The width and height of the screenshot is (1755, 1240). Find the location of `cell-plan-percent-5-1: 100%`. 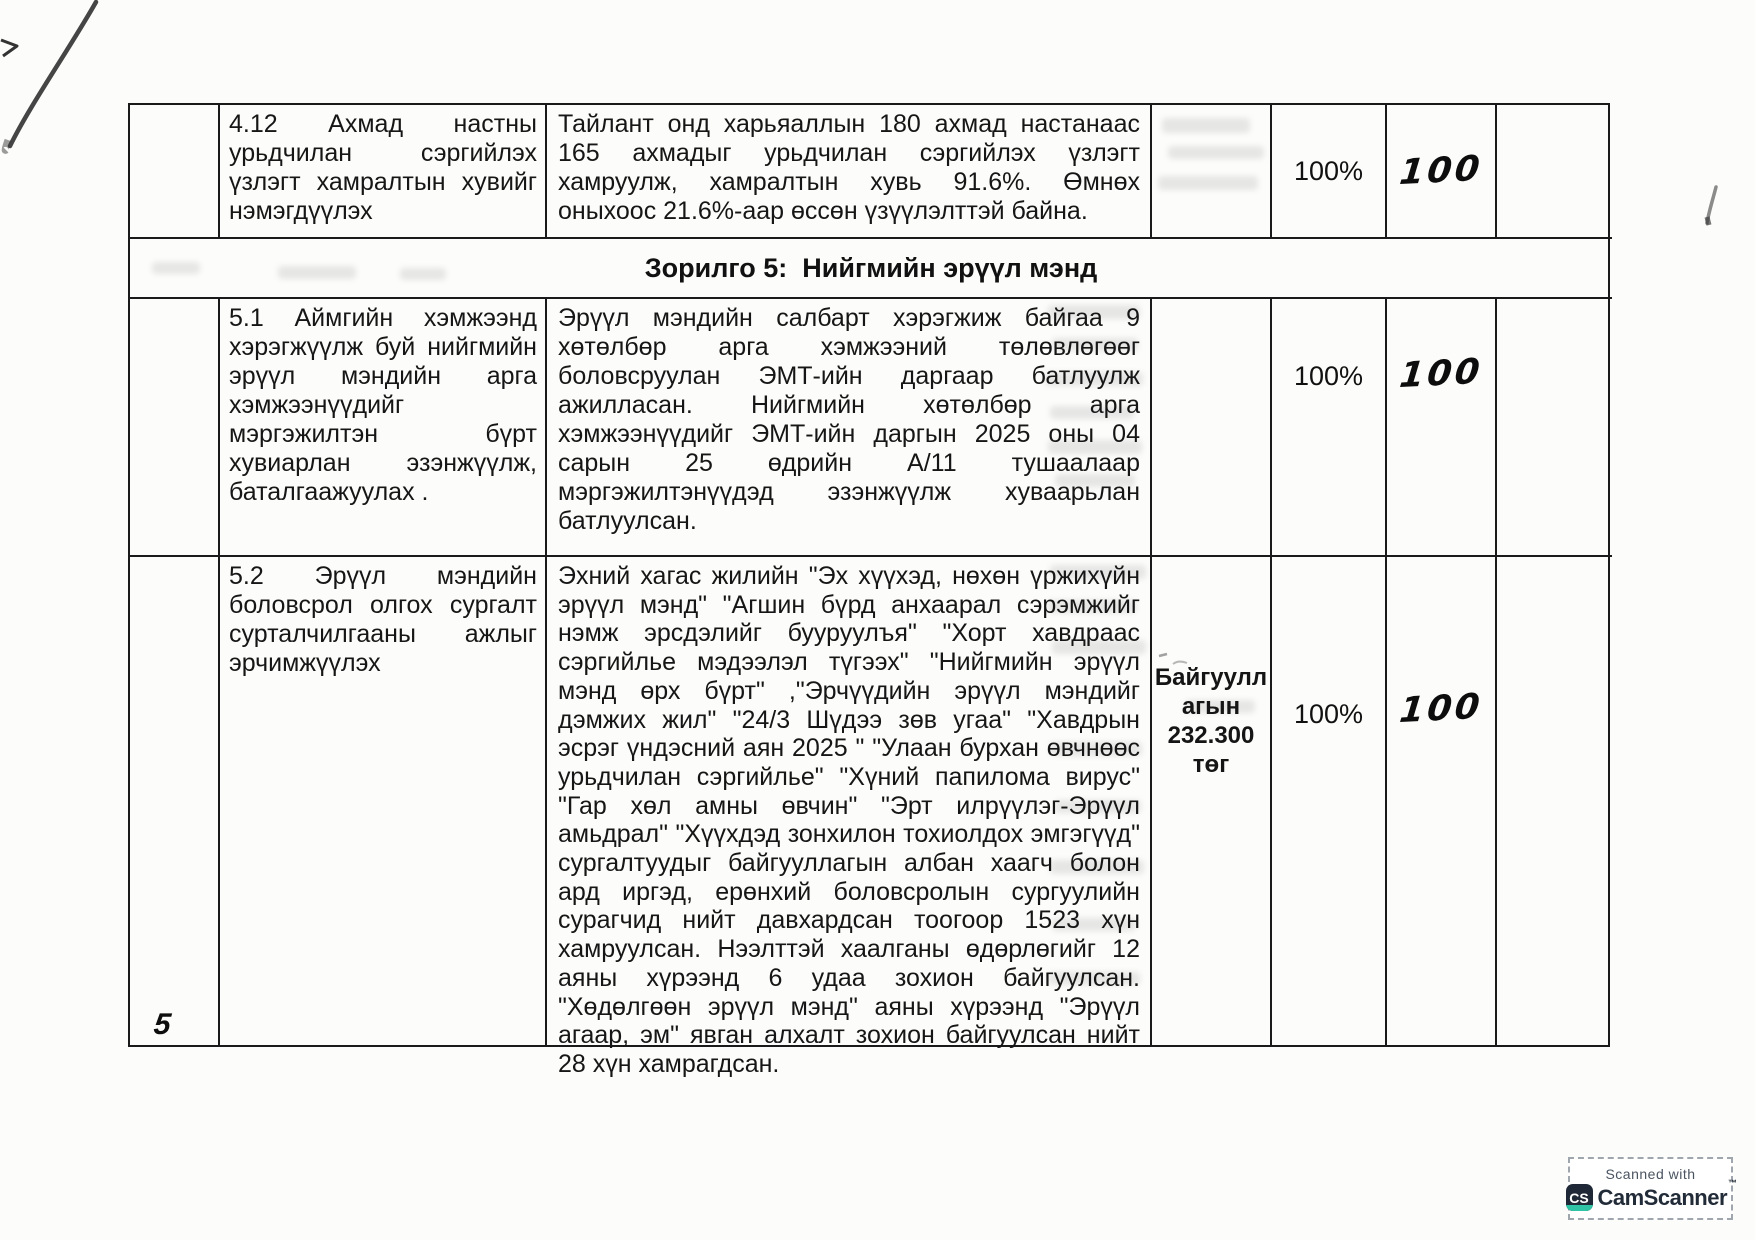

cell-plan-percent-5-1: 100% is located at coordinates (1329, 428).